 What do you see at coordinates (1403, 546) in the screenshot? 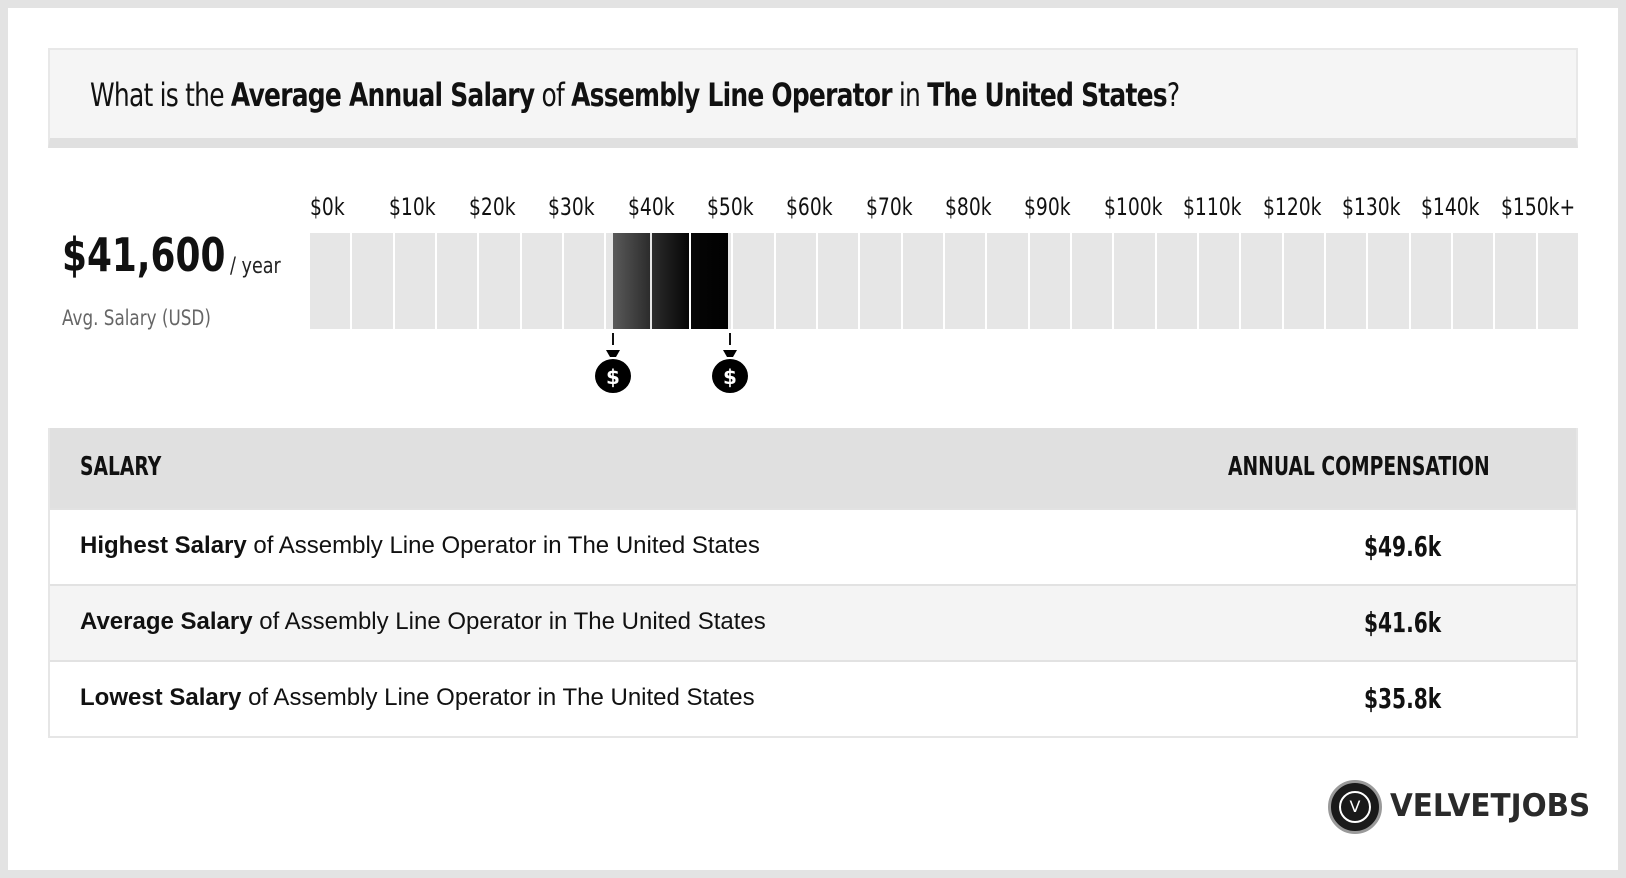
I see `row-value: $49.6k` at bounding box center [1403, 546].